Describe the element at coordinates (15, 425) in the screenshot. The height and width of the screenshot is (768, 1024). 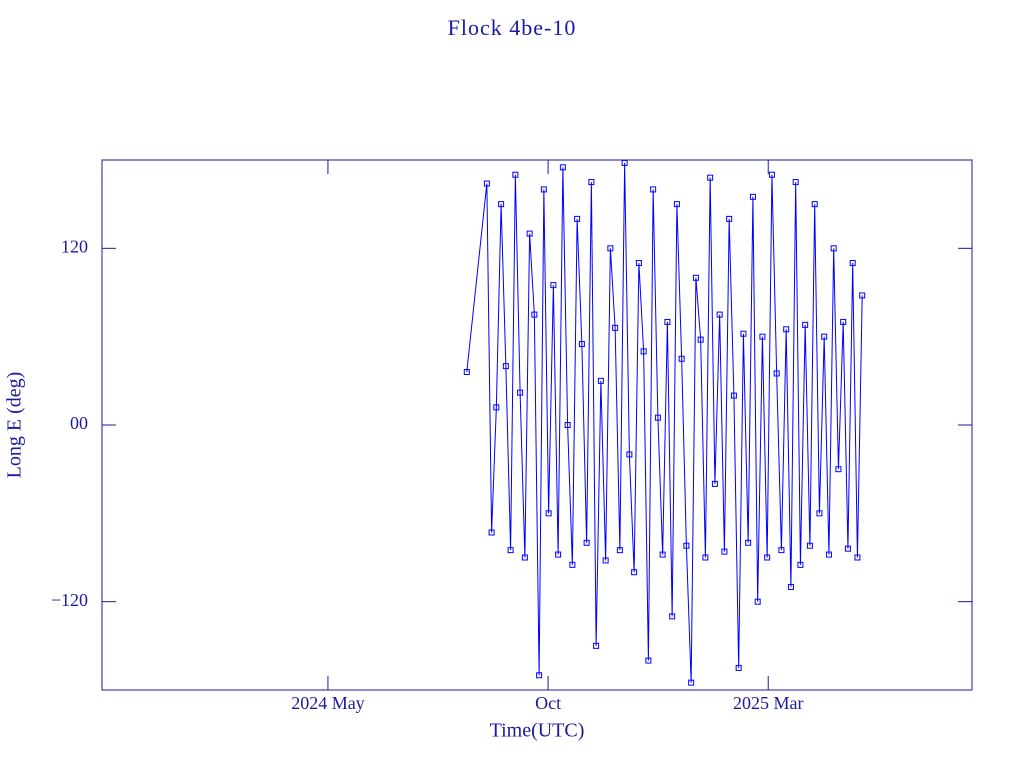
I see `y-axis-title: Long E (deg)` at that location.